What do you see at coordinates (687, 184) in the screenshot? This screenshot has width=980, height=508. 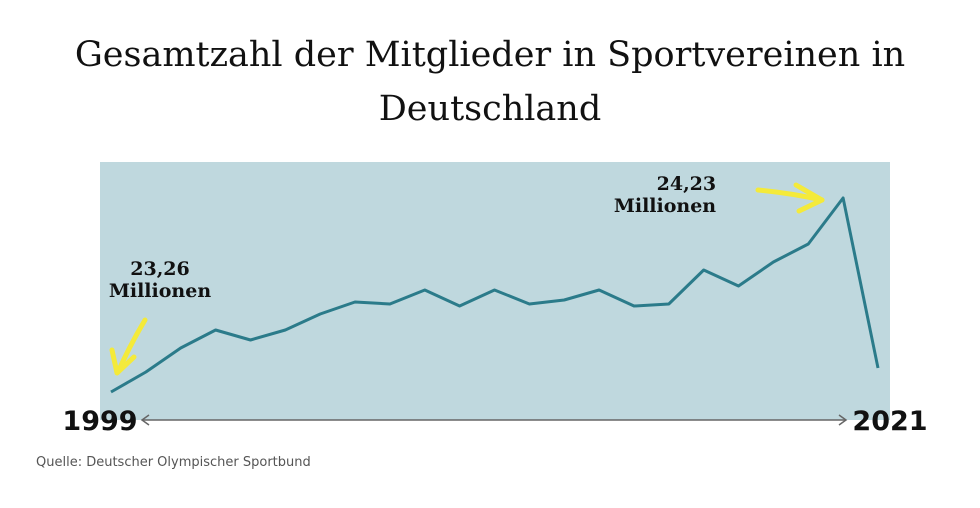 I see `value-label: 24,23` at bounding box center [687, 184].